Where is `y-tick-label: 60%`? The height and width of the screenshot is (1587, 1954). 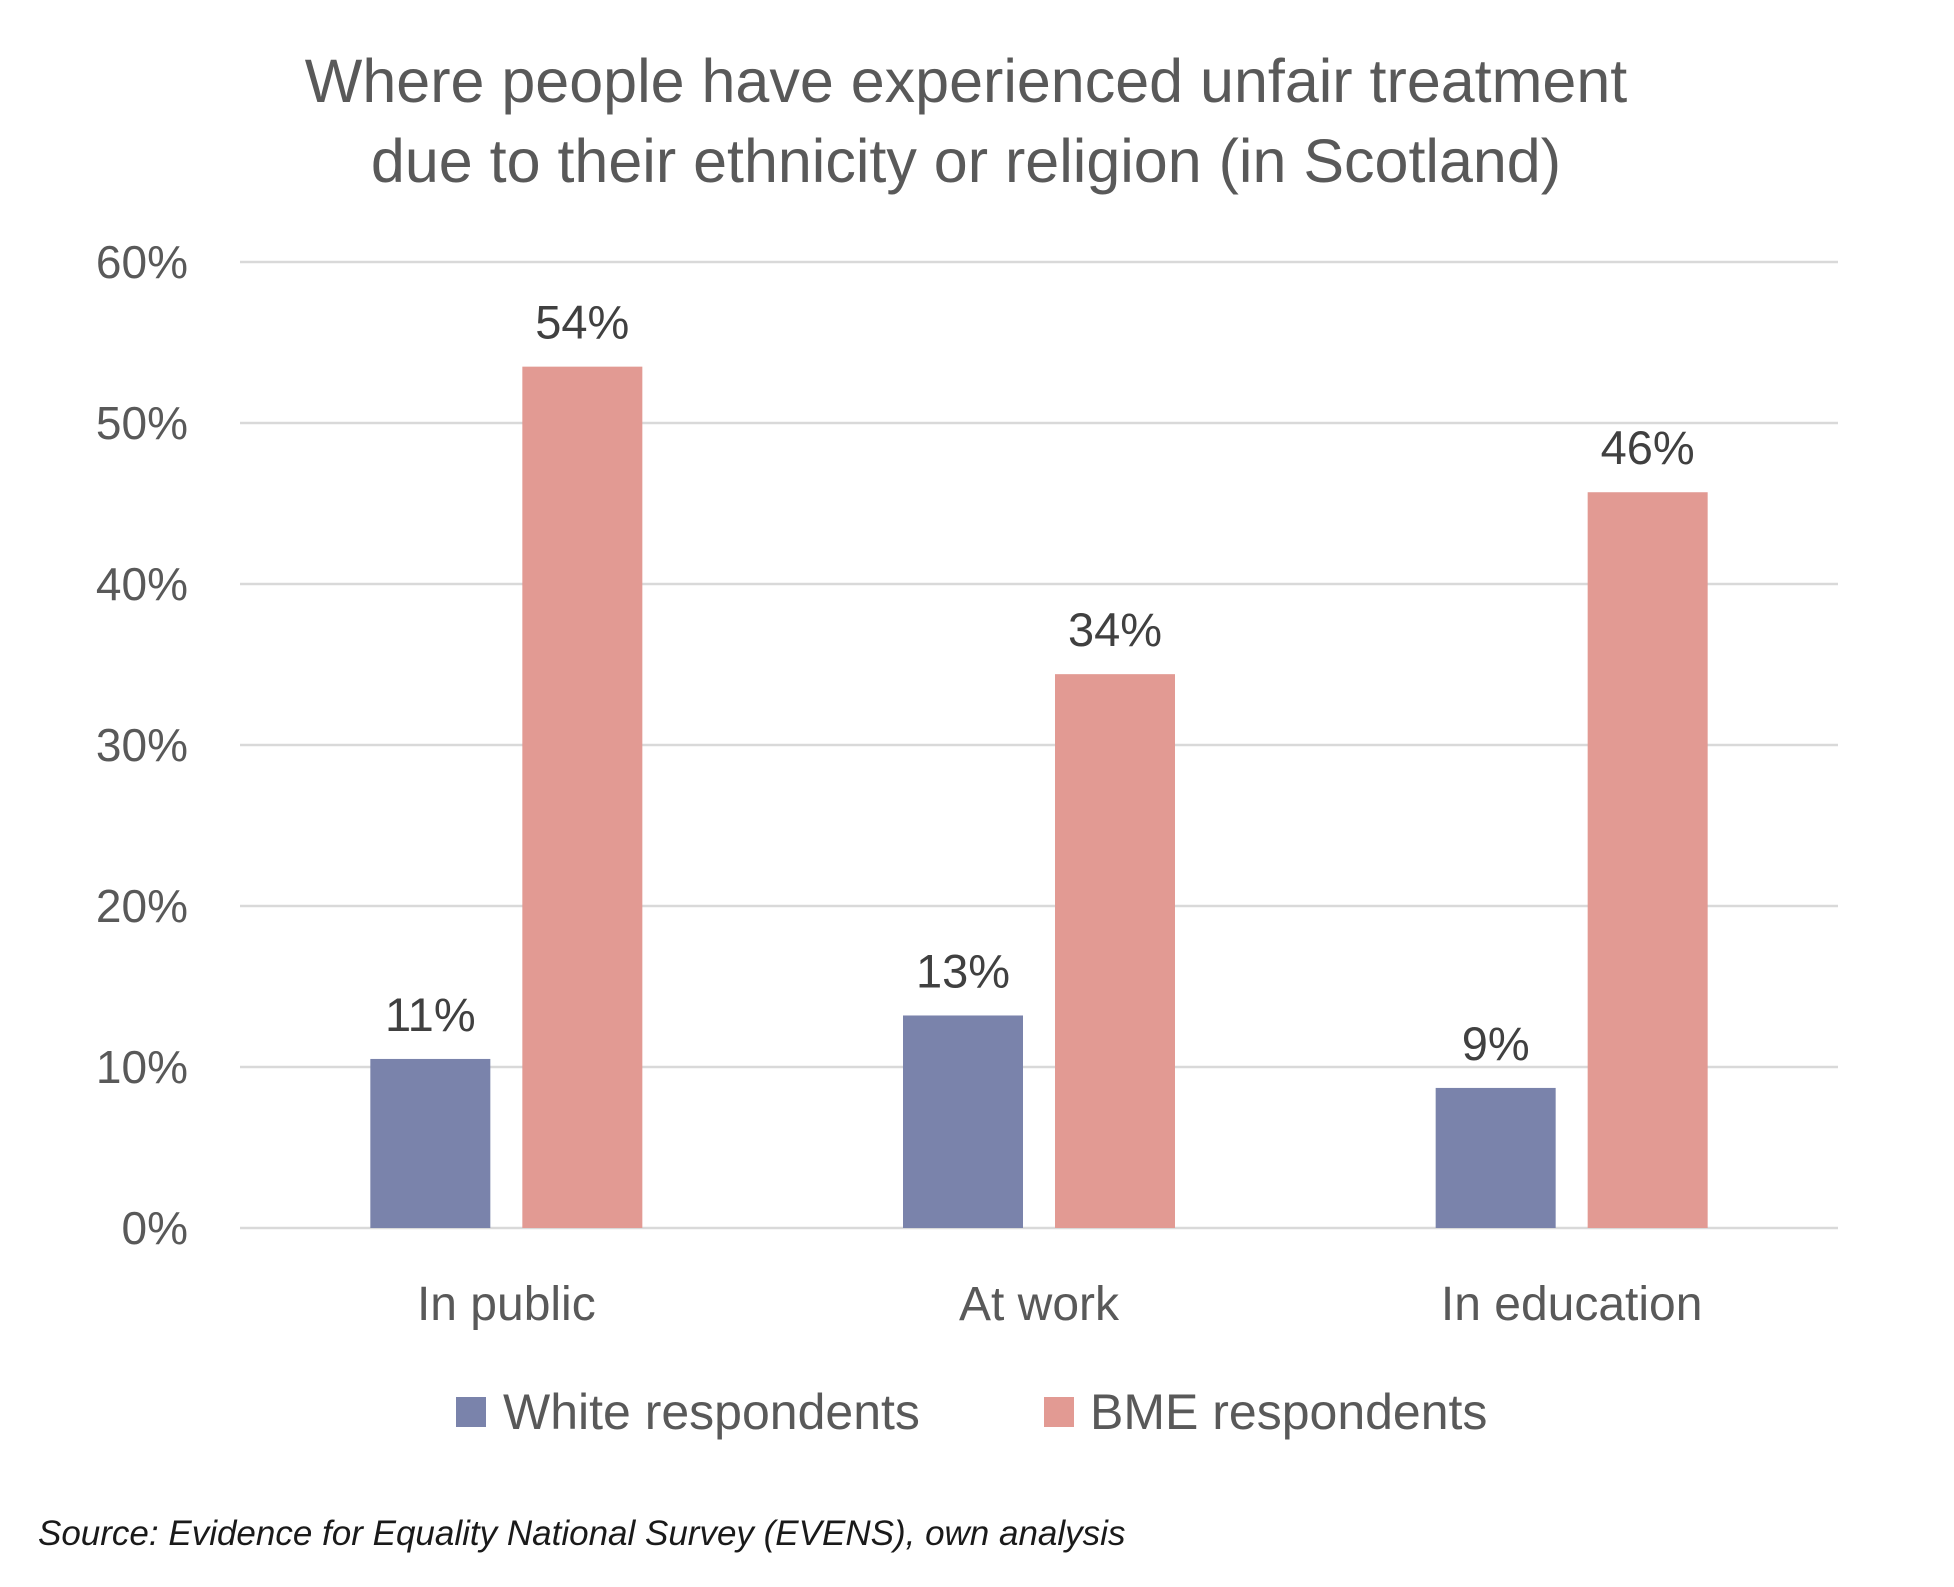
y-tick-label: 60% is located at coordinates (142, 262).